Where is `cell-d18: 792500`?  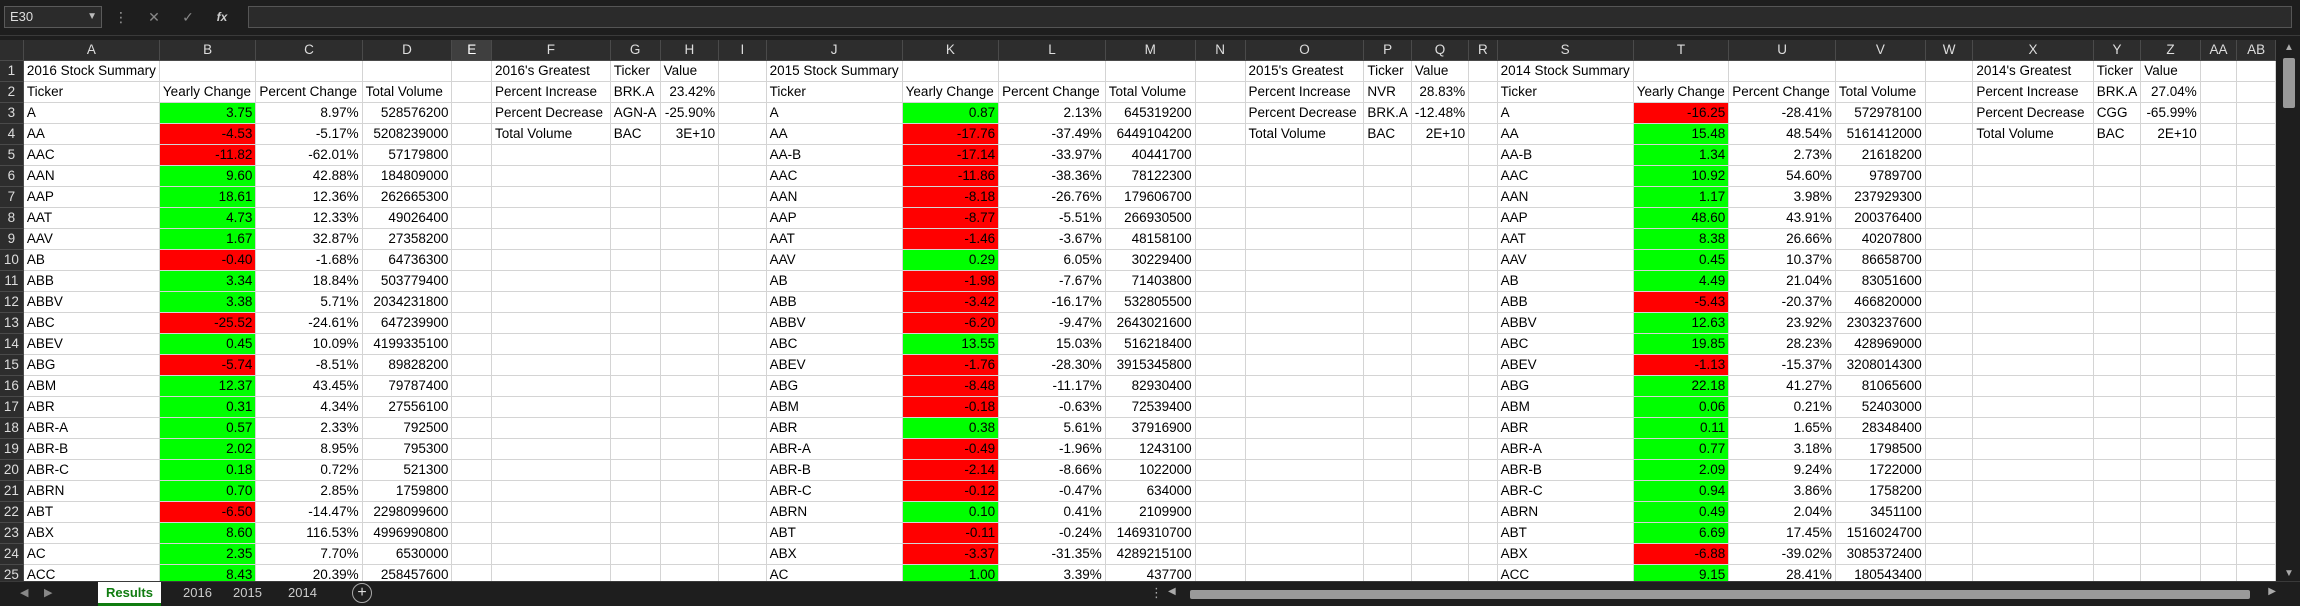 cell-d18: 792500 is located at coordinates (407, 428).